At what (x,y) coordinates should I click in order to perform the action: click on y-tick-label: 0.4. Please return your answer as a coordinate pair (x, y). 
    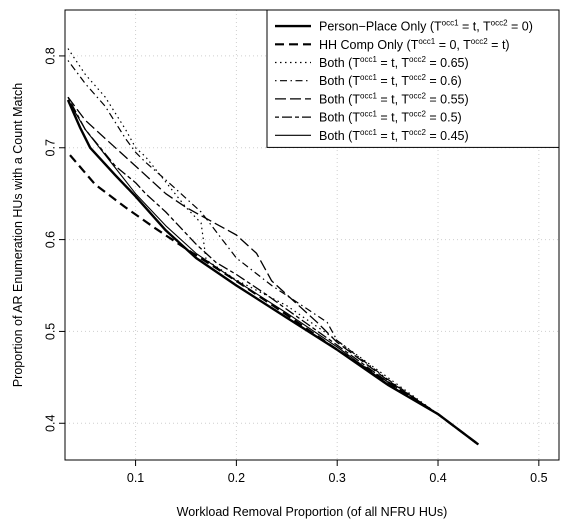
    Looking at the image, I should click on (50, 423).